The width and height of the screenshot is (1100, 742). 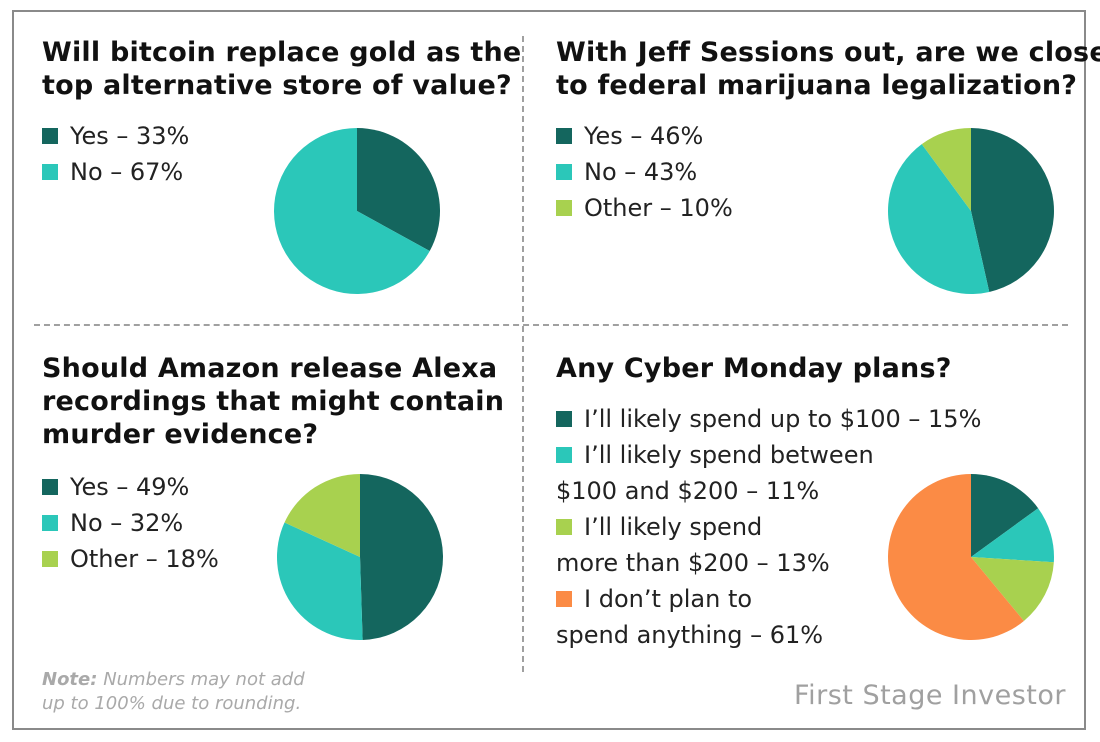 What do you see at coordinates (281, 136) in the screenshot?
I see `legend-item-yes: Yes – 33%` at bounding box center [281, 136].